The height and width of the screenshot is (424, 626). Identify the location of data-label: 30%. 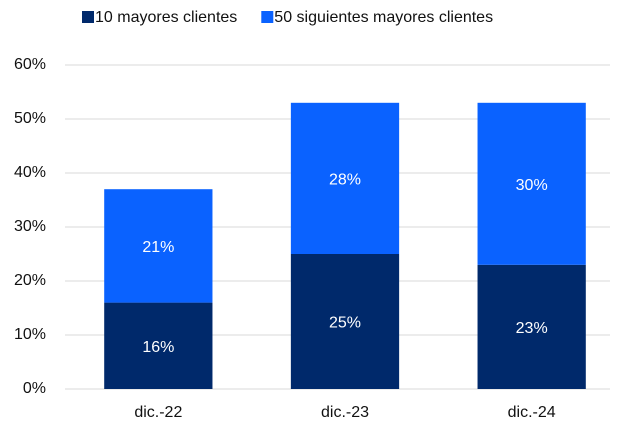
(532, 185).